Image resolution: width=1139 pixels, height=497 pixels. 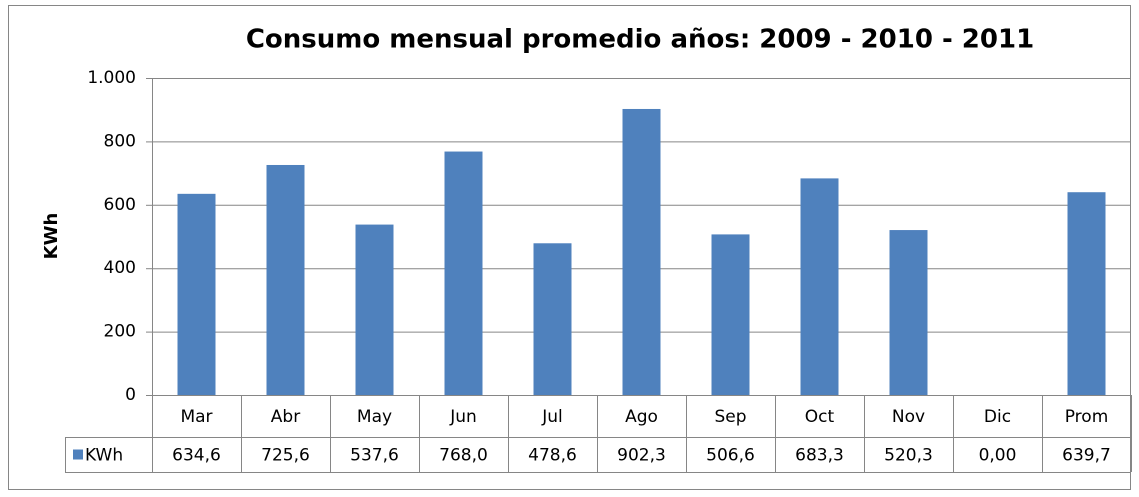 I want to click on x-tick-label: May, so click(x=374, y=417).